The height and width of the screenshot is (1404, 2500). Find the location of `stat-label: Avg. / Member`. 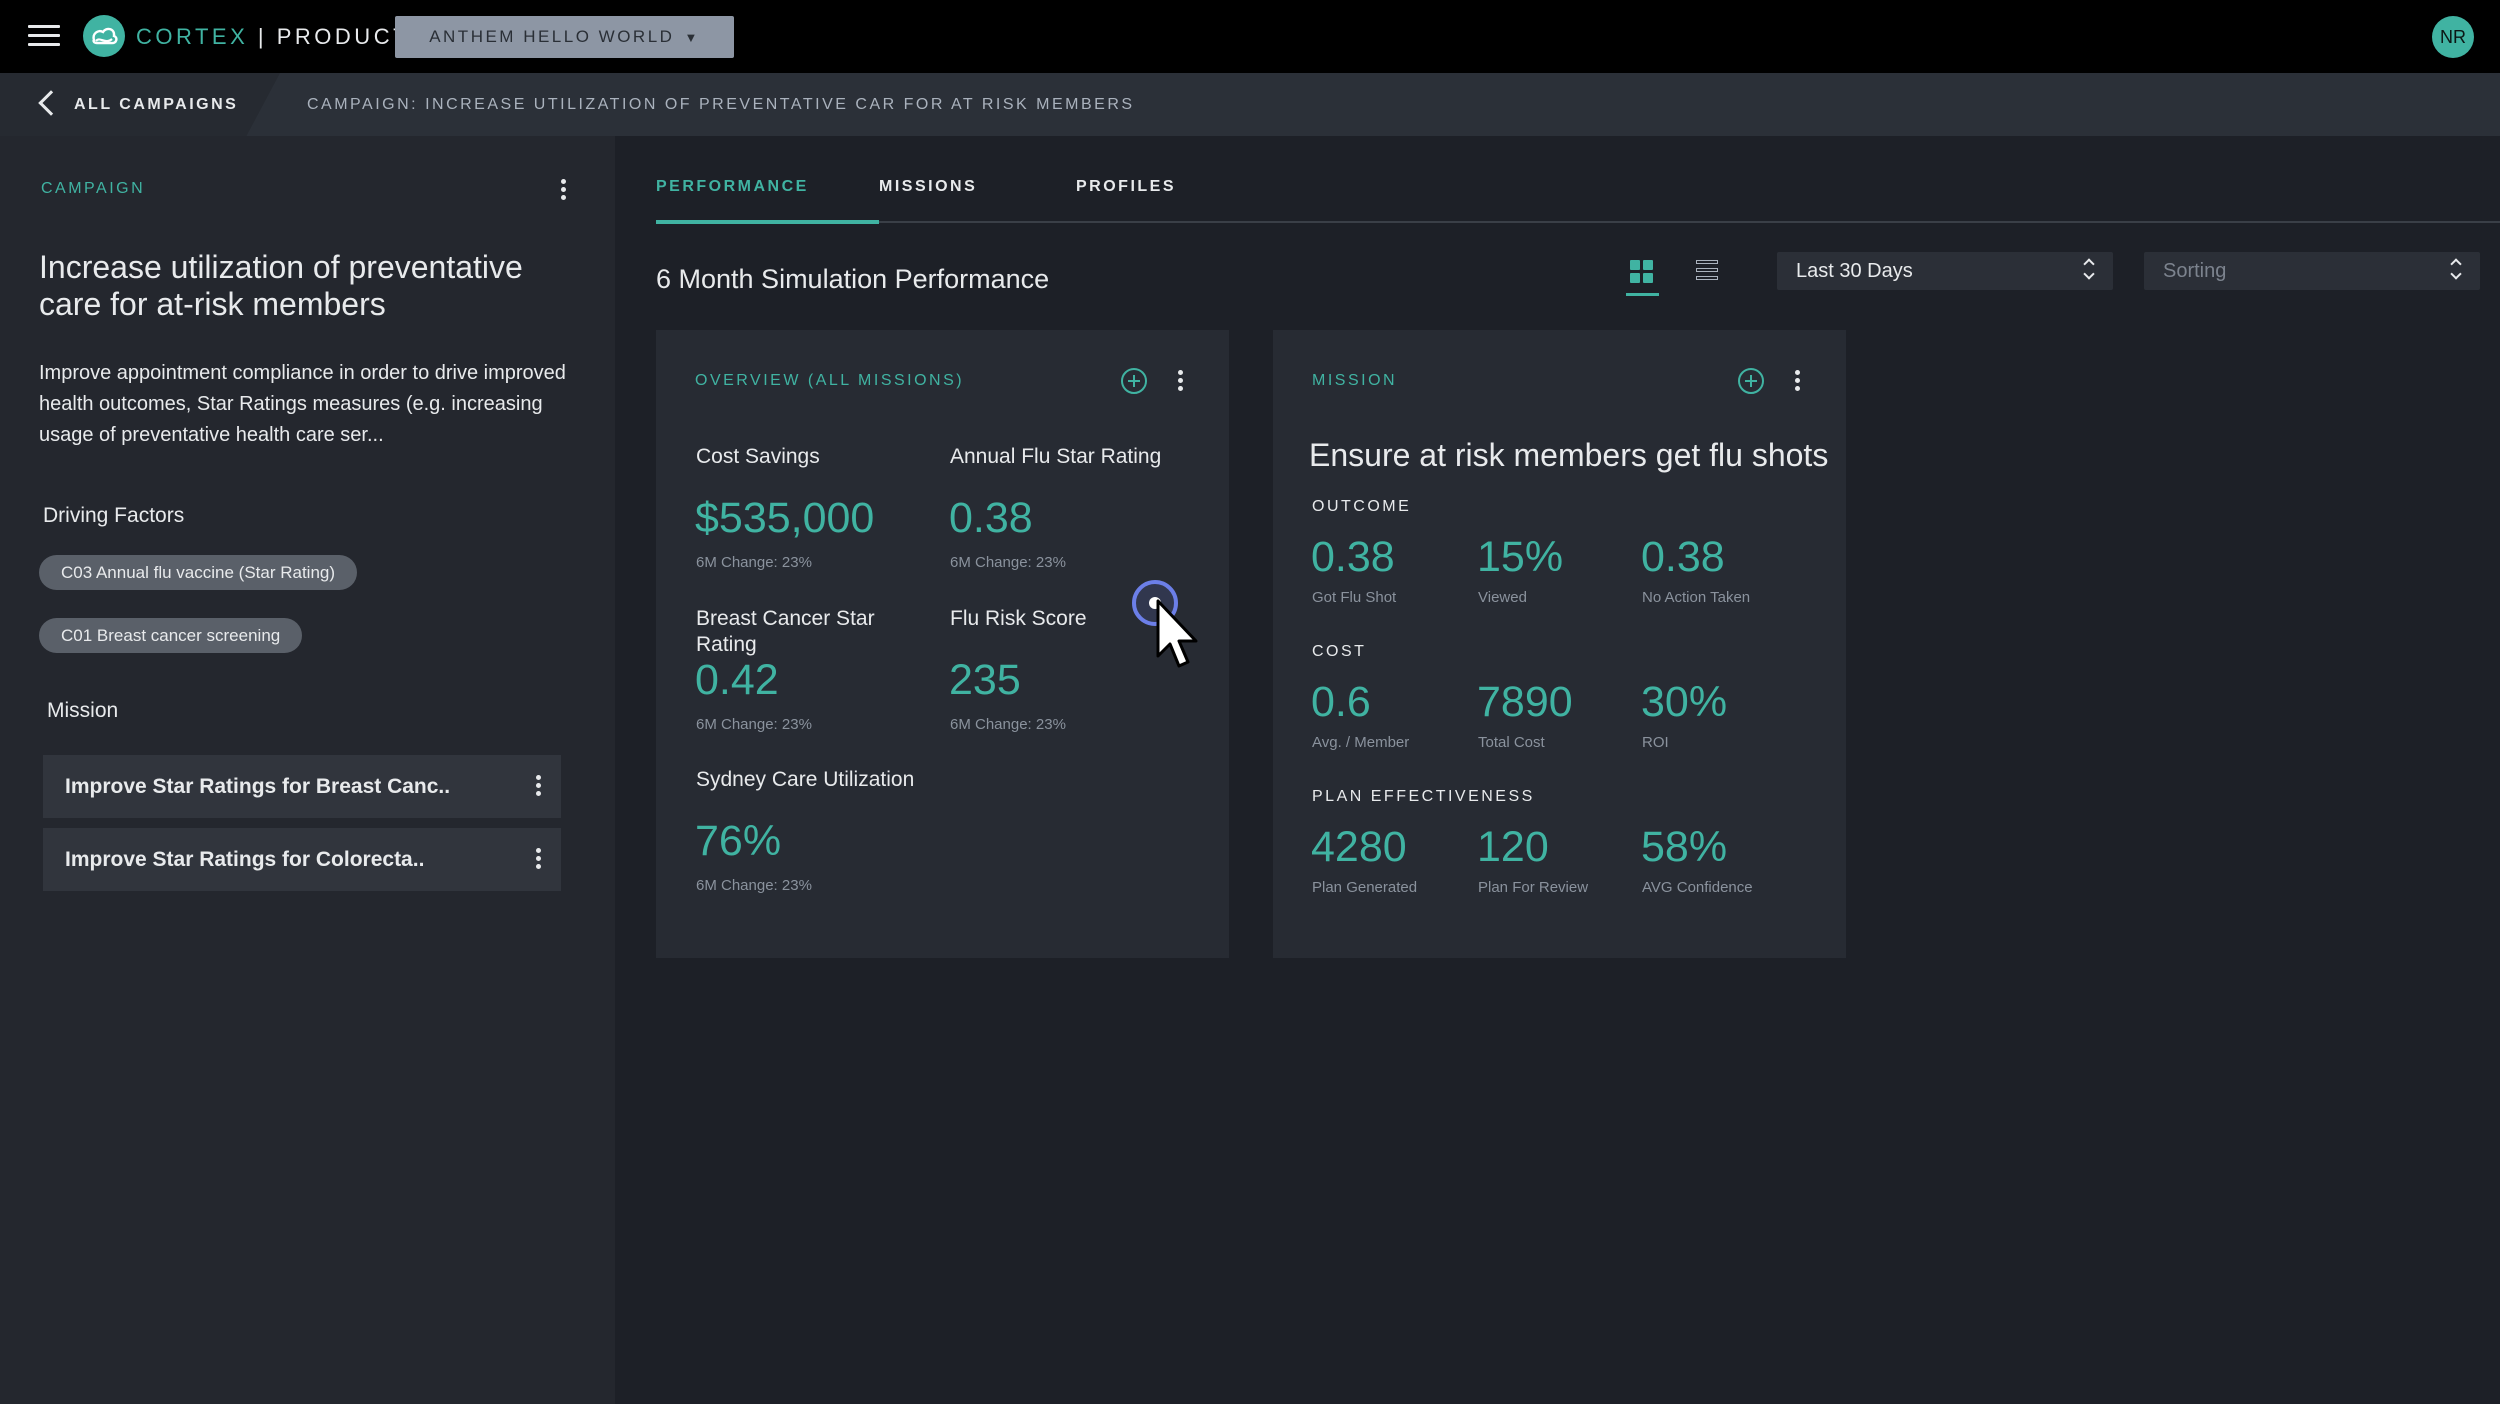

stat-label: Avg. / Member is located at coordinates (1361, 742).